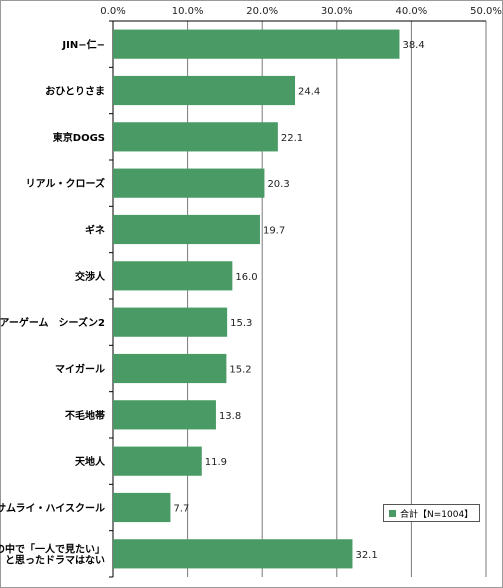 The image size is (503, 588). I want to click on data-label: 32.1, so click(366, 555).